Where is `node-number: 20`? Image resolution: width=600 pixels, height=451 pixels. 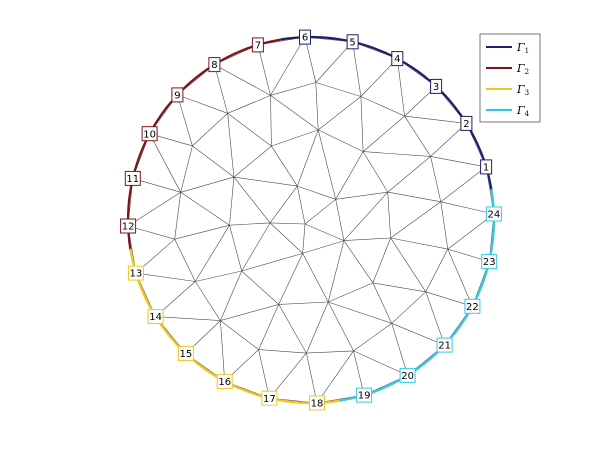
node-number: 20 is located at coordinates (407, 376).